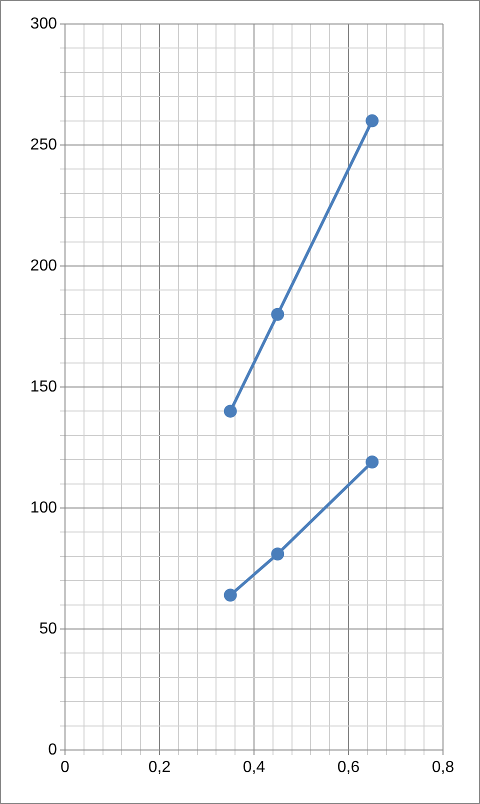 Image resolution: width=480 pixels, height=804 pixels. Describe the element at coordinates (48, 629) in the screenshot. I see `y-tick-label: 50` at that location.